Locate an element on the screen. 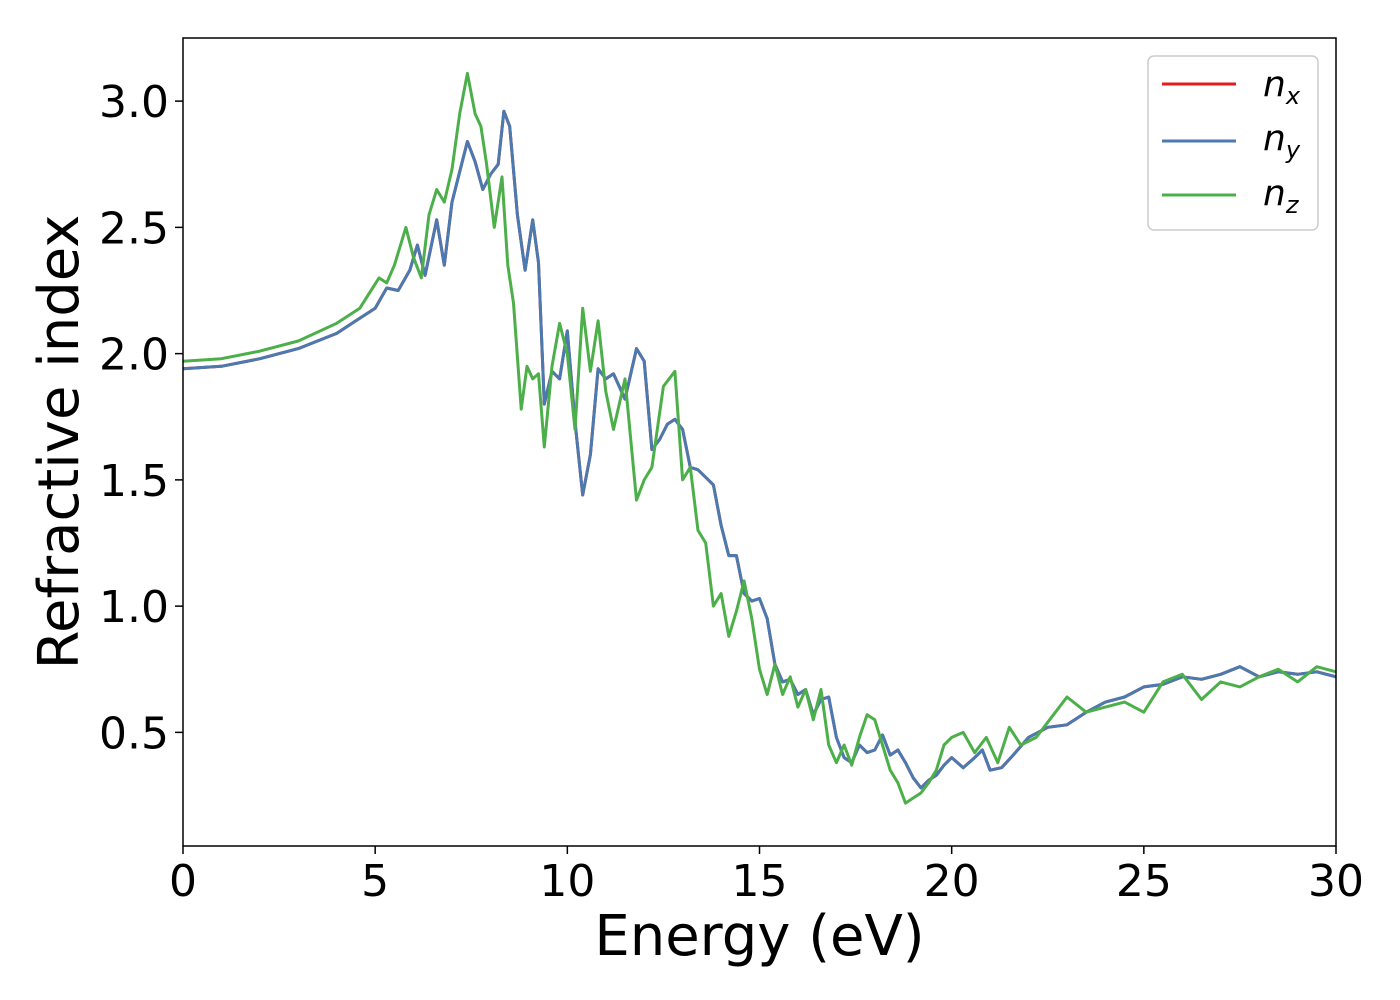 This screenshot has width=1400, height=1000. legend-box is located at coordinates (1233, 143).